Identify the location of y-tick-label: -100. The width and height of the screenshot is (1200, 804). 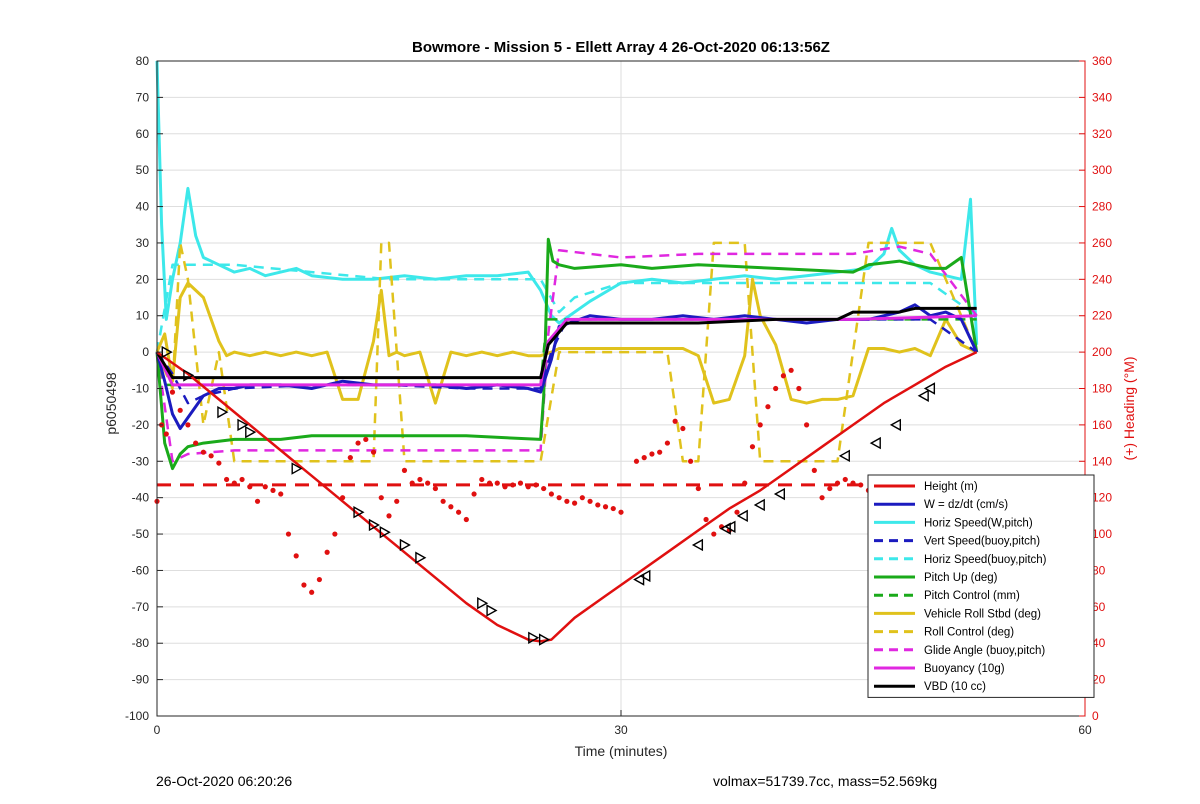
(137, 716).